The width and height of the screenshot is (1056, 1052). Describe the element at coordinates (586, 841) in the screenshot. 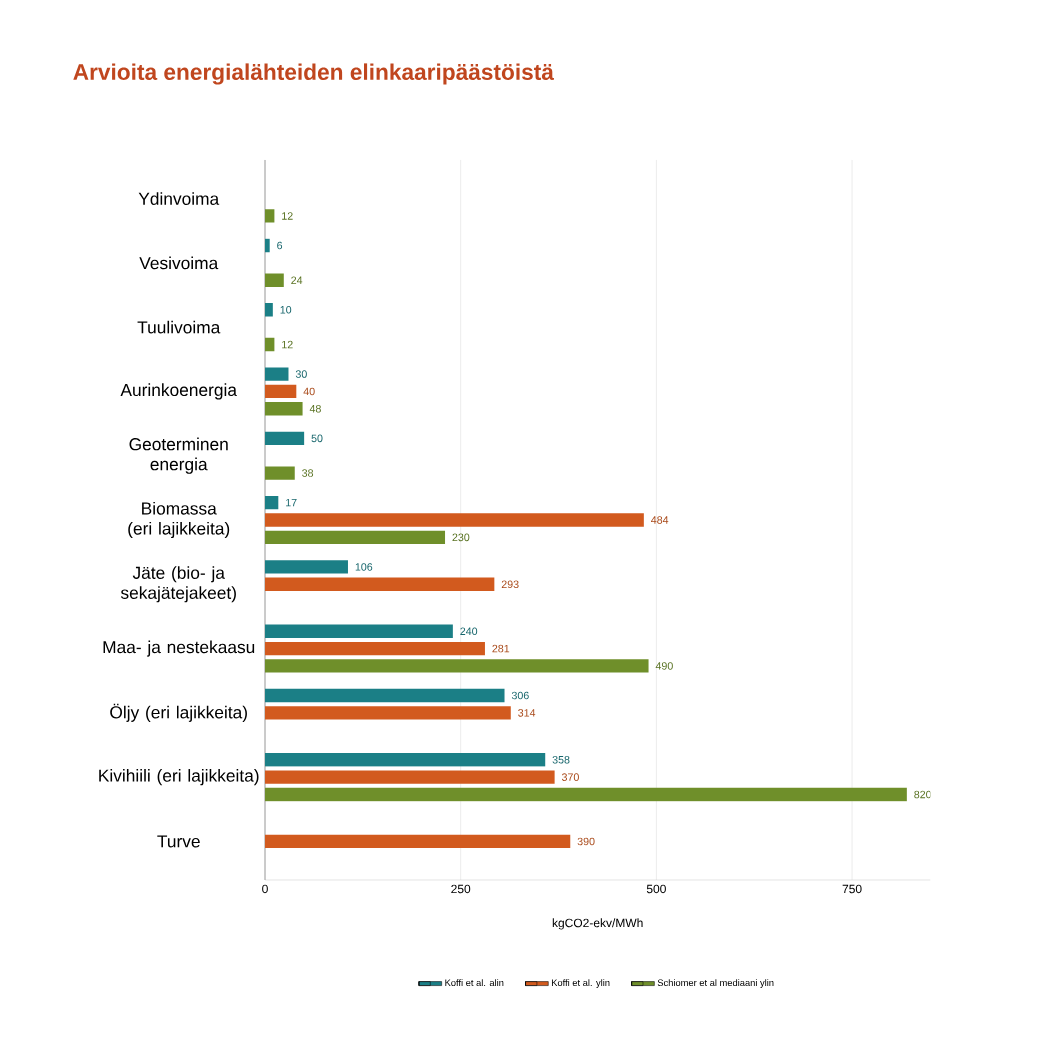

I see `data-label: 390` at that location.